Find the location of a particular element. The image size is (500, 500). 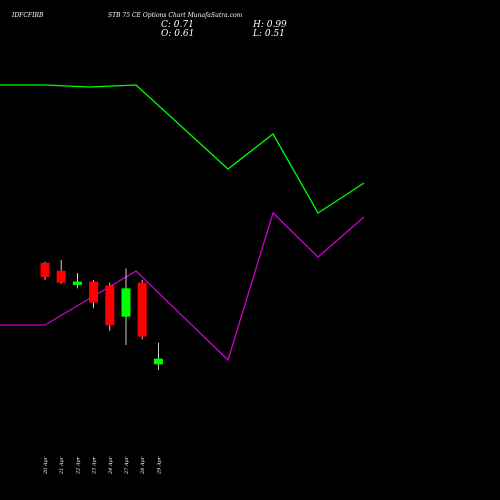

high-value: H: 0.99 is located at coordinates (270, 25).